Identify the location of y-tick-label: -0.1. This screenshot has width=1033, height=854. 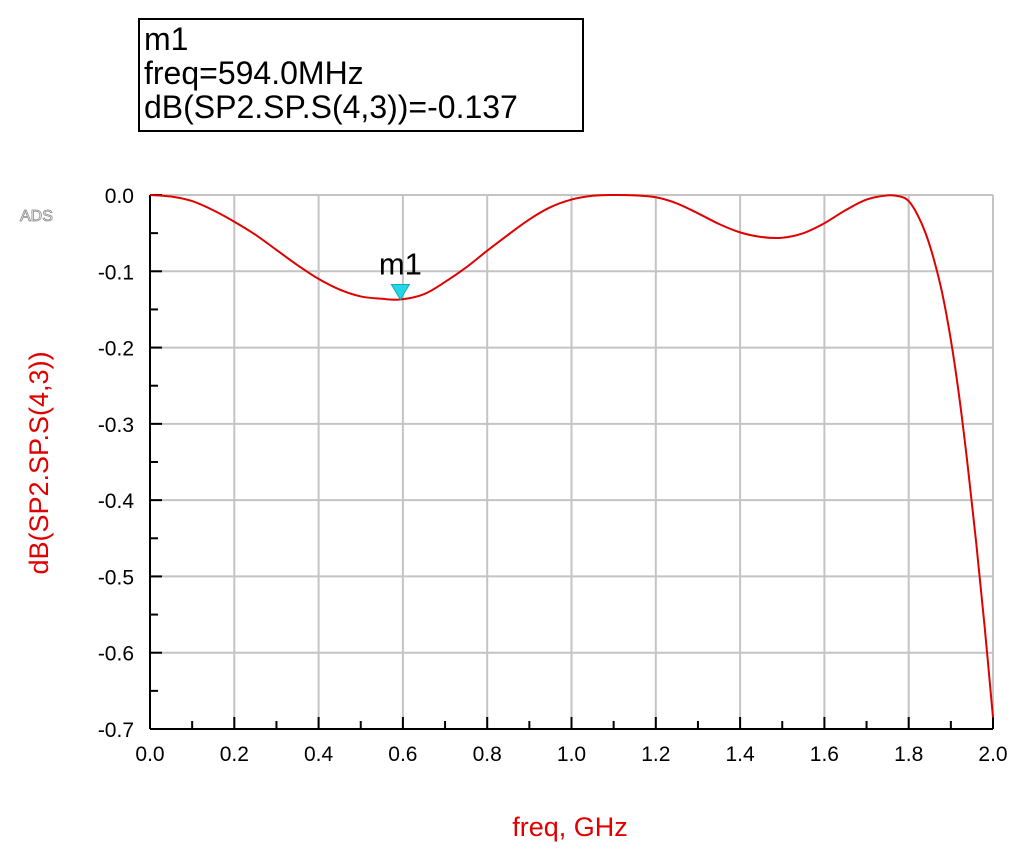
(116, 272).